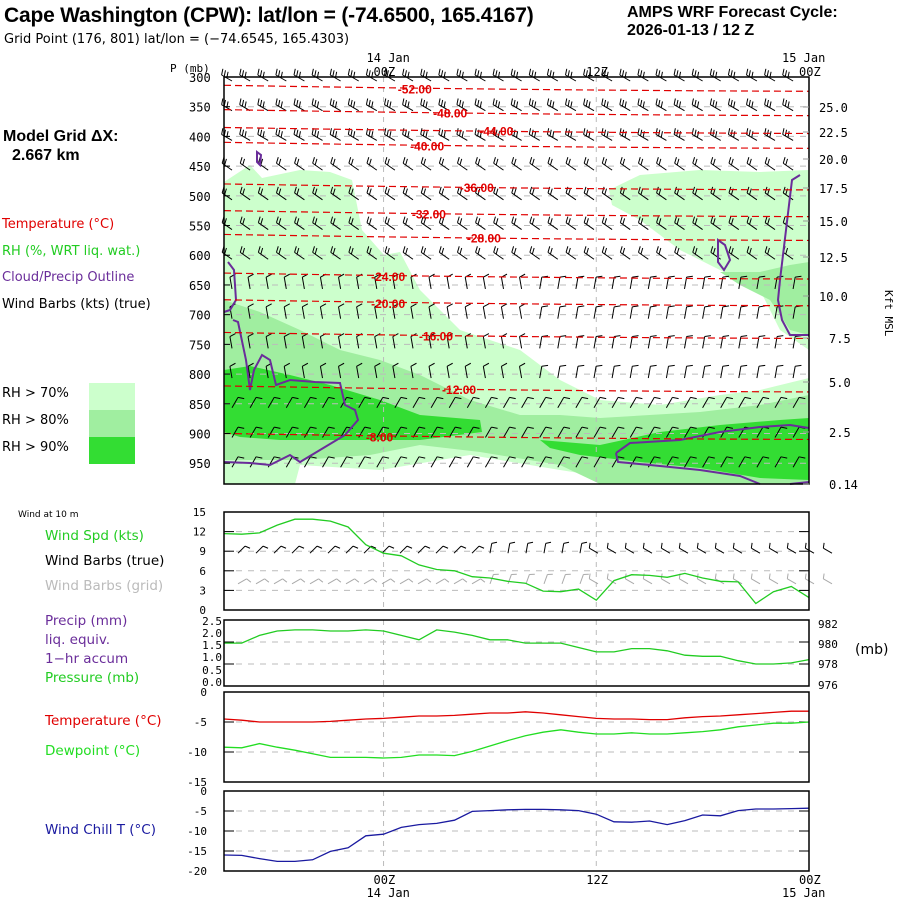  I want to click on wind10-panel, so click(528, 561).